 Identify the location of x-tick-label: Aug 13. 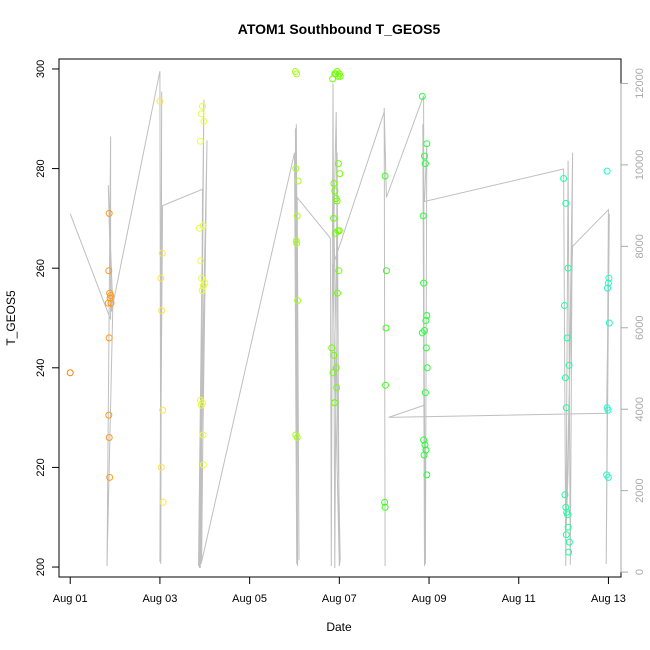
(608, 599).